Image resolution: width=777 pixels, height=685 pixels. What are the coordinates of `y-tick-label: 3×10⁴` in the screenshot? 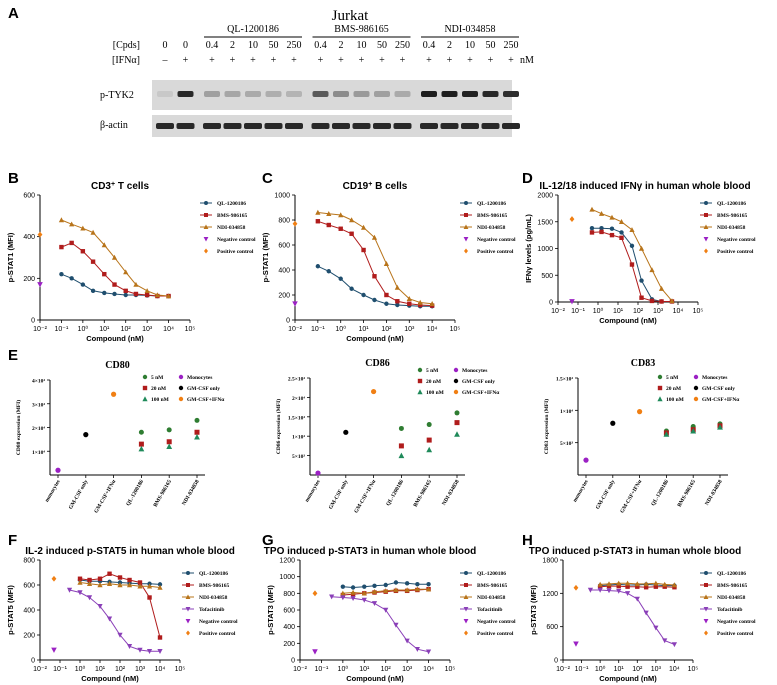 It's located at (38, 405).